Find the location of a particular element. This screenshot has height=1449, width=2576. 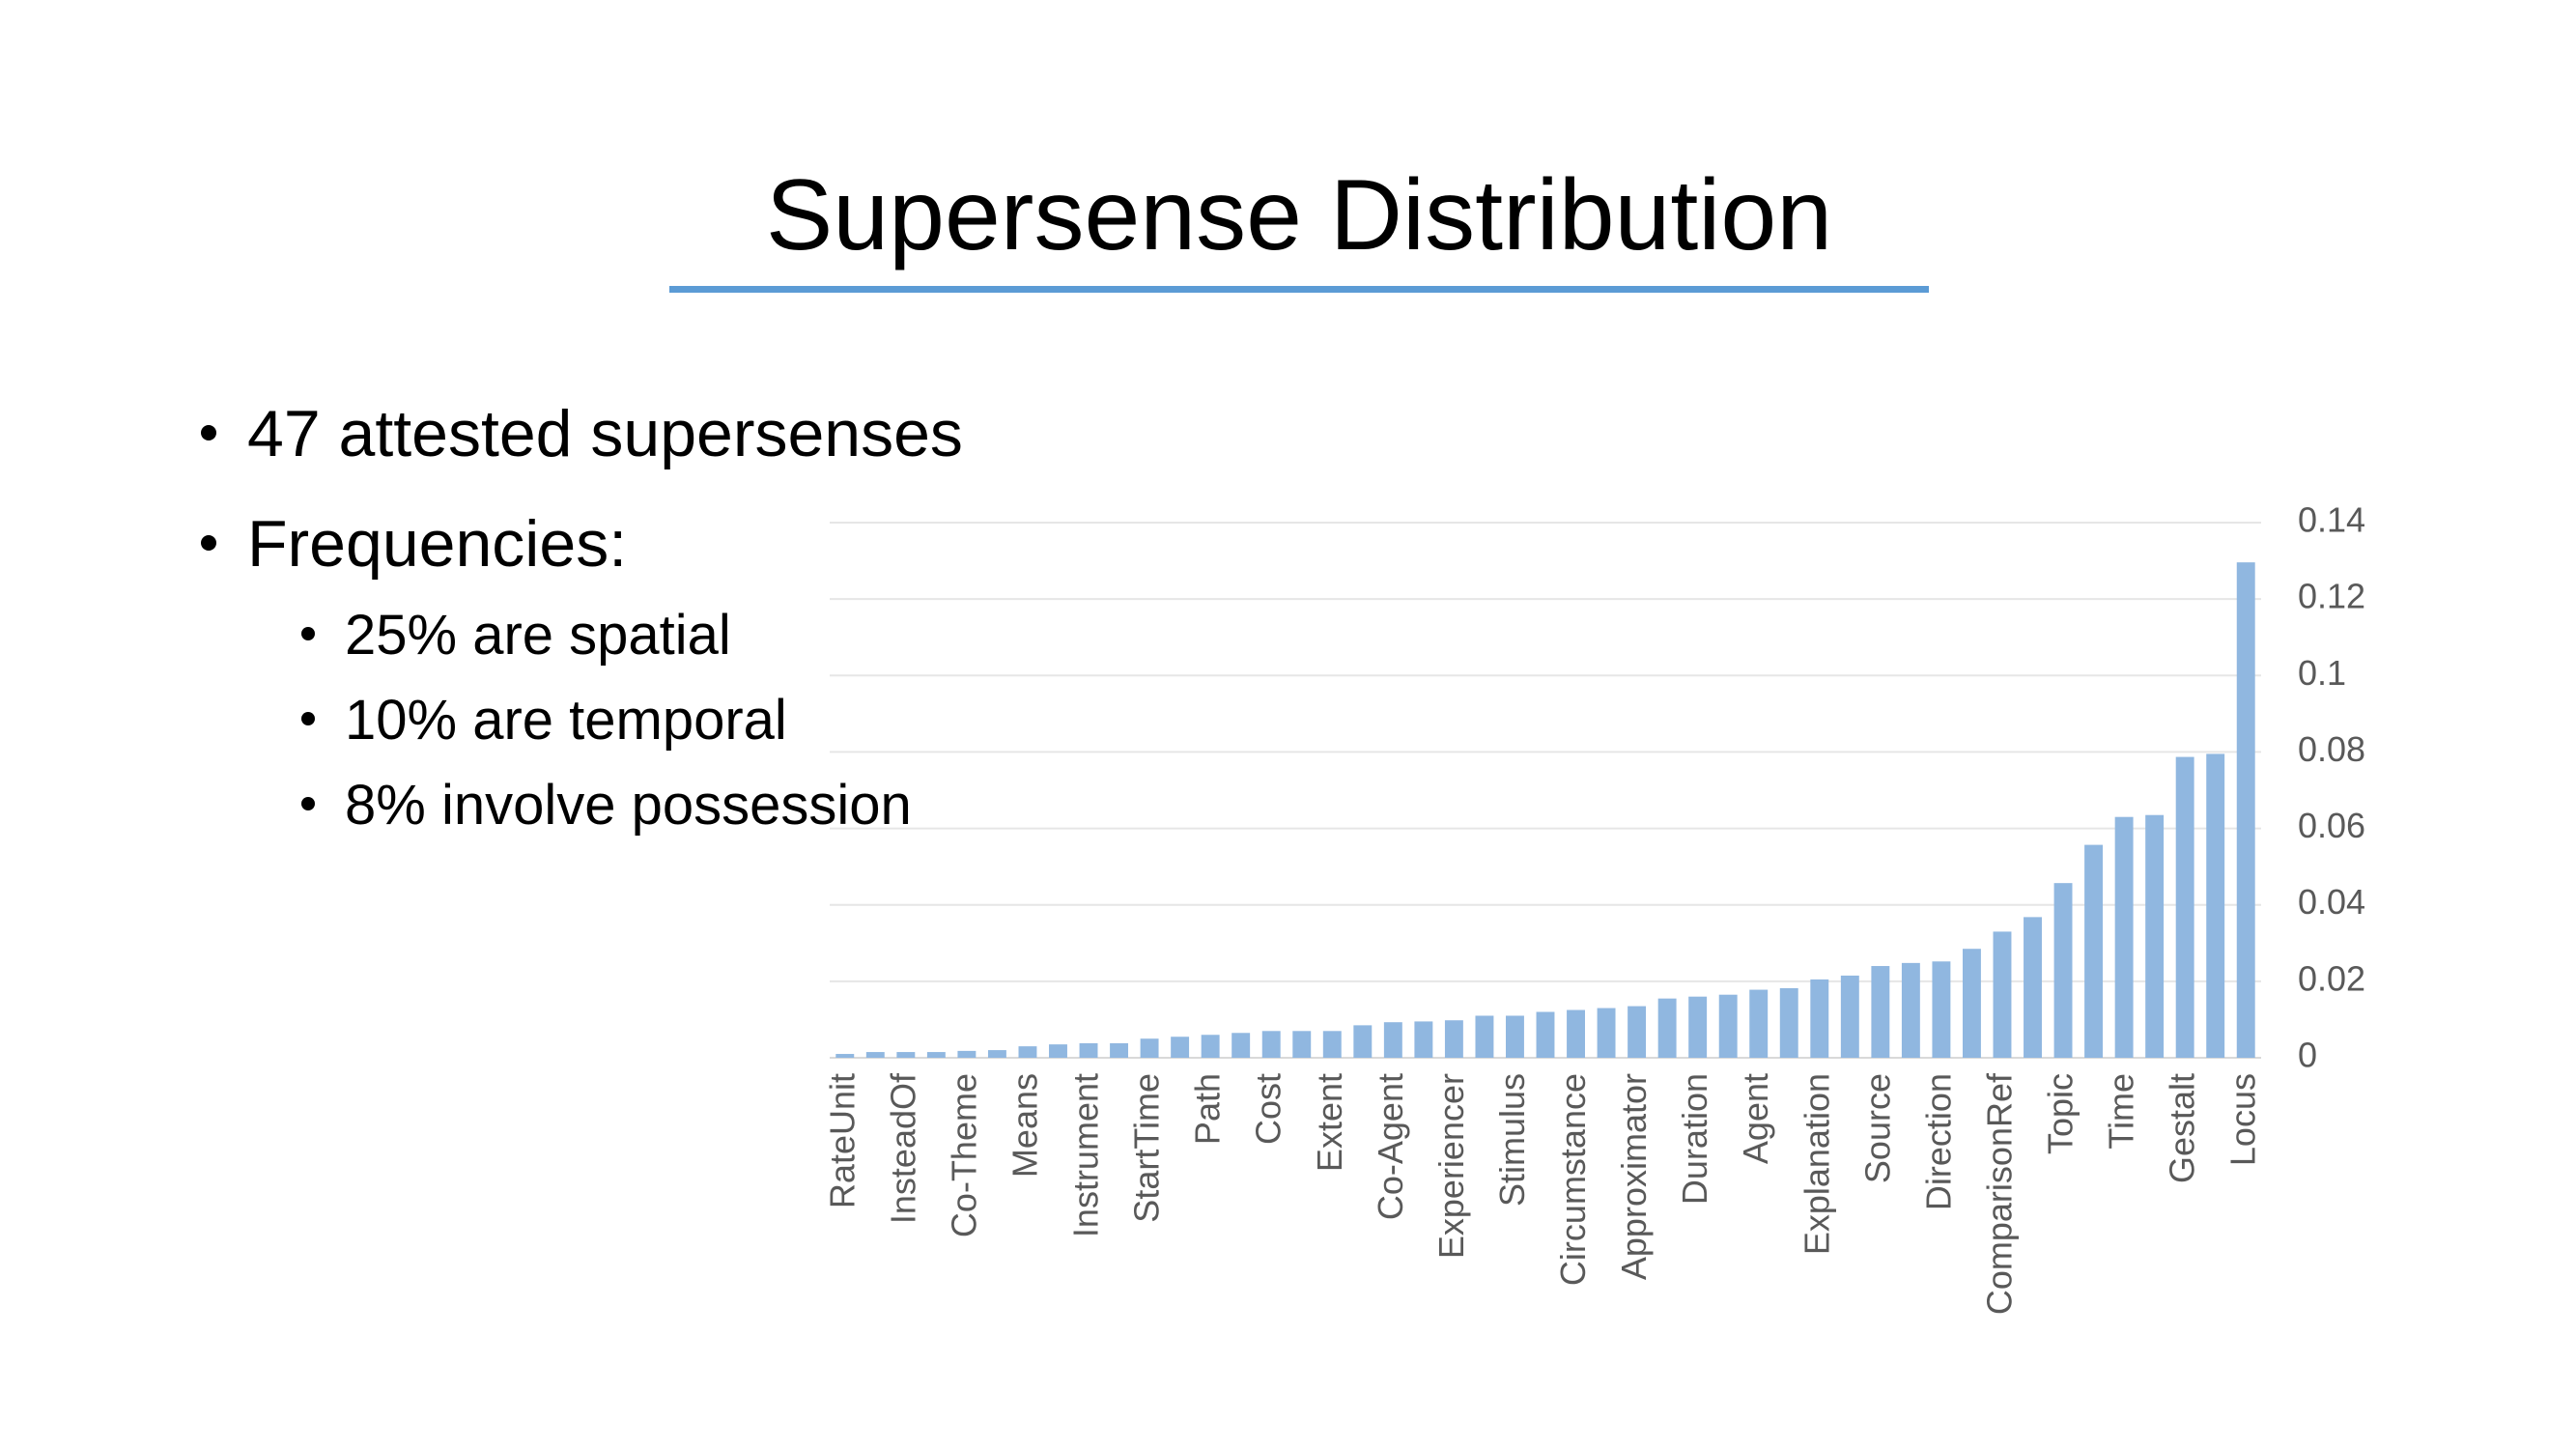

y-tick-label: 0.08 is located at coordinates (2331, 749).